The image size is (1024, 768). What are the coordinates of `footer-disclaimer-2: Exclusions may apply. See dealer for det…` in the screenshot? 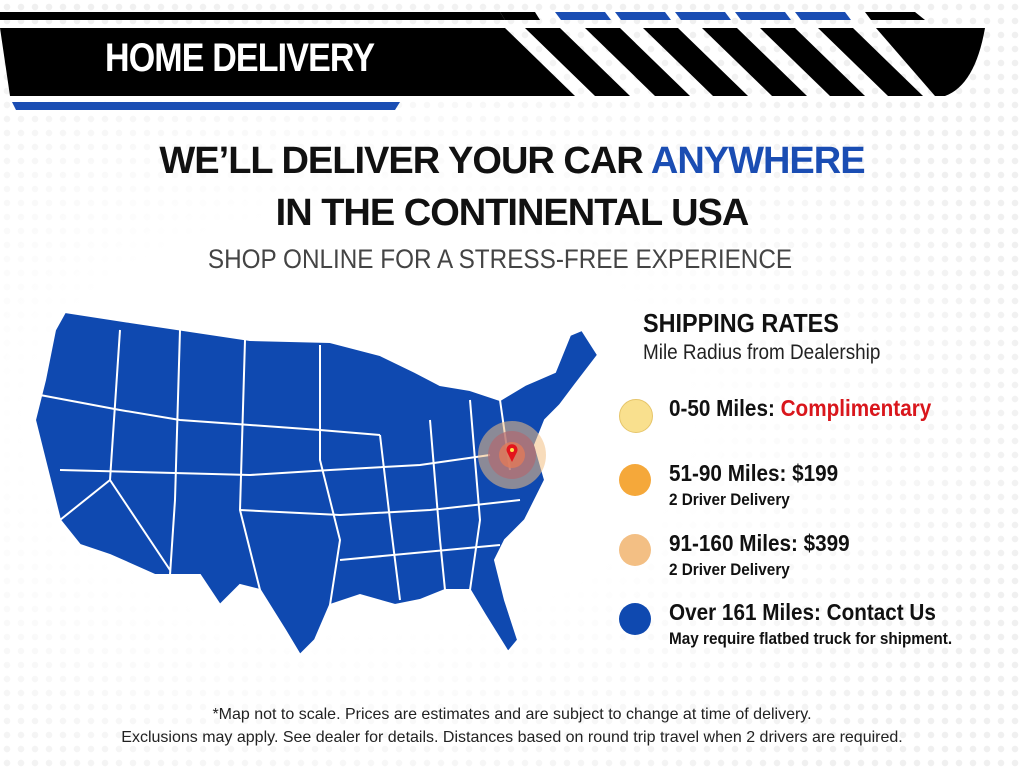 It's located at (512, 737).